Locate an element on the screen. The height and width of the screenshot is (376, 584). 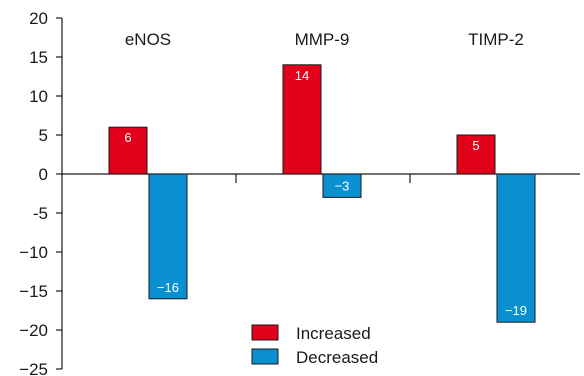
y-tick-label: −20 is located at coordinates (33, 330).